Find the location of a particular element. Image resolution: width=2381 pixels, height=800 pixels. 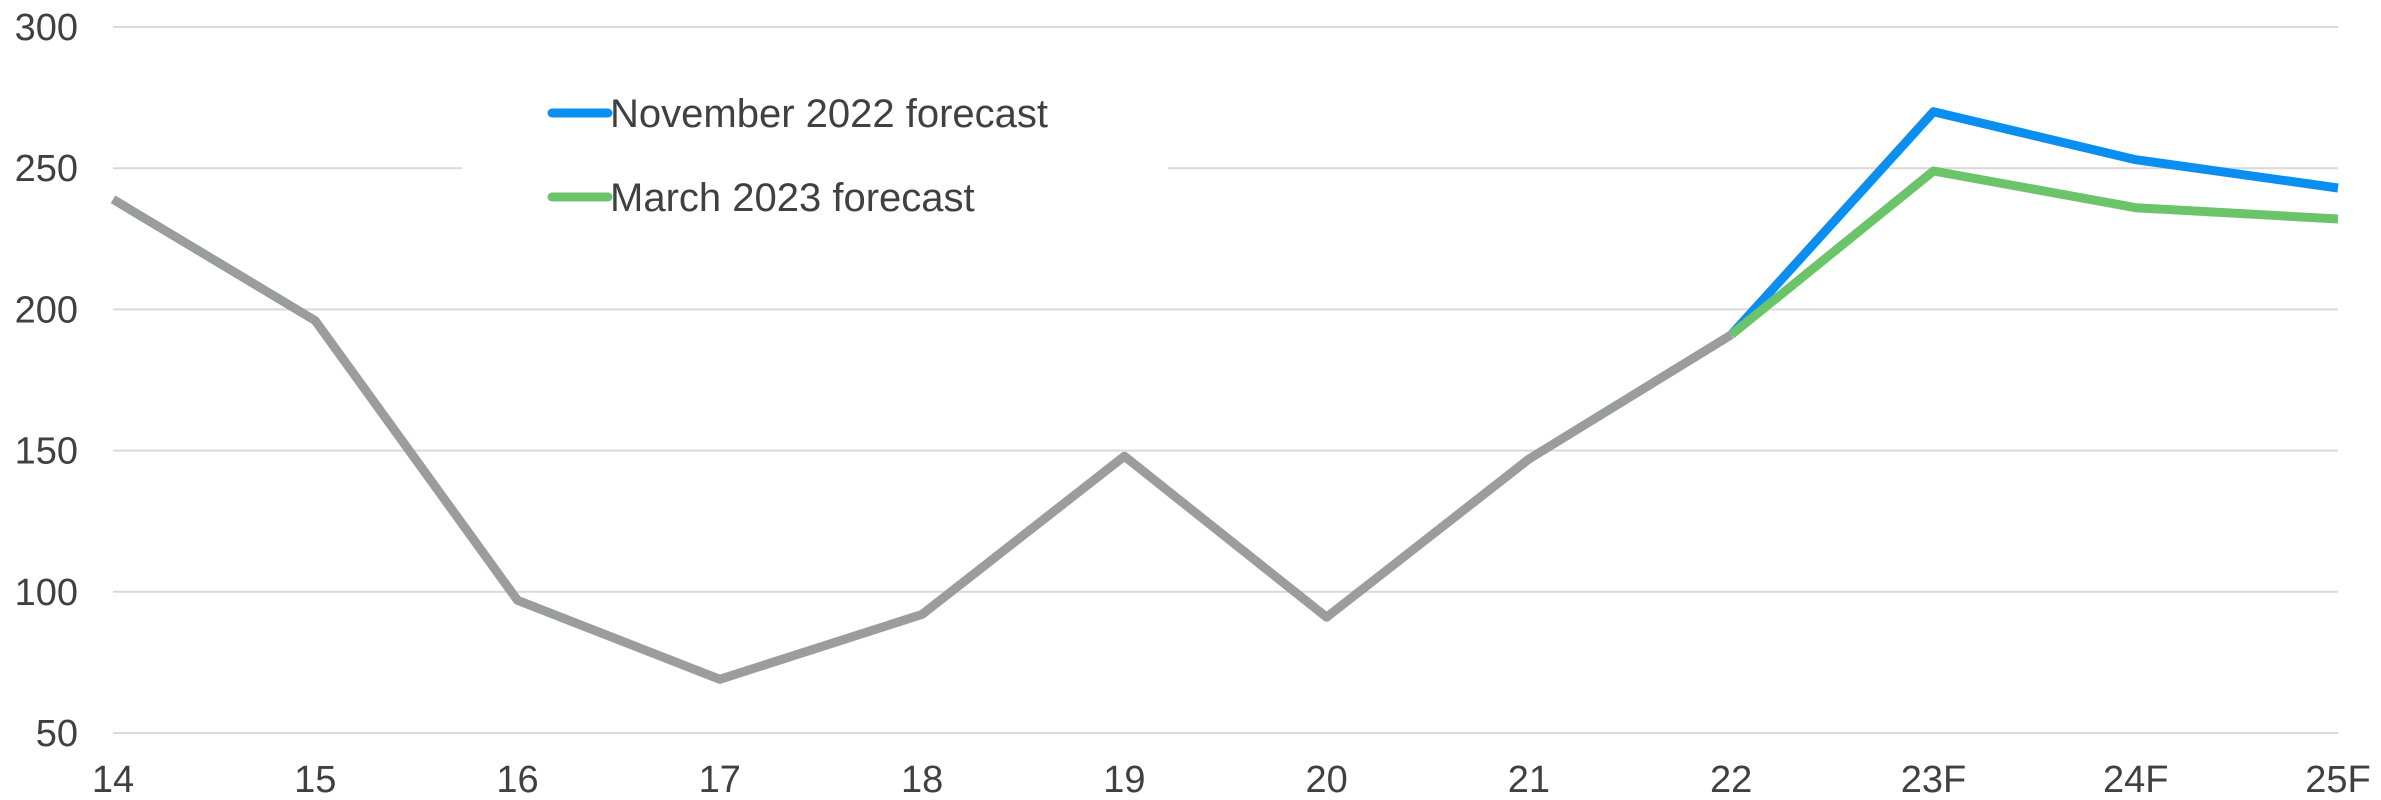

x-tick-label: 19 is located at coordinates (1124, 779).